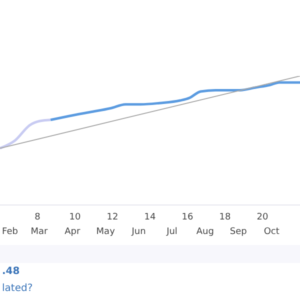 The image size is (300, 300). What do you see at coordinates (150, 217) in the screenshot?
I see `x-tick-label: 14` at bounding box center [150, 217].